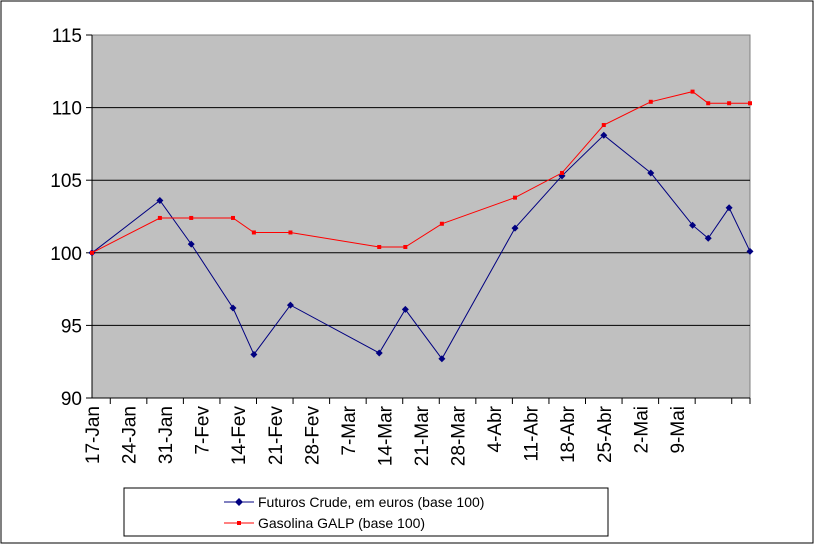 The width and height of the screenshot is (814, 544). Describe the element at coordinates (341, 523) in the screenshot. I see `legend-label-galp: Gasolina GALP (base 100)` at that location.